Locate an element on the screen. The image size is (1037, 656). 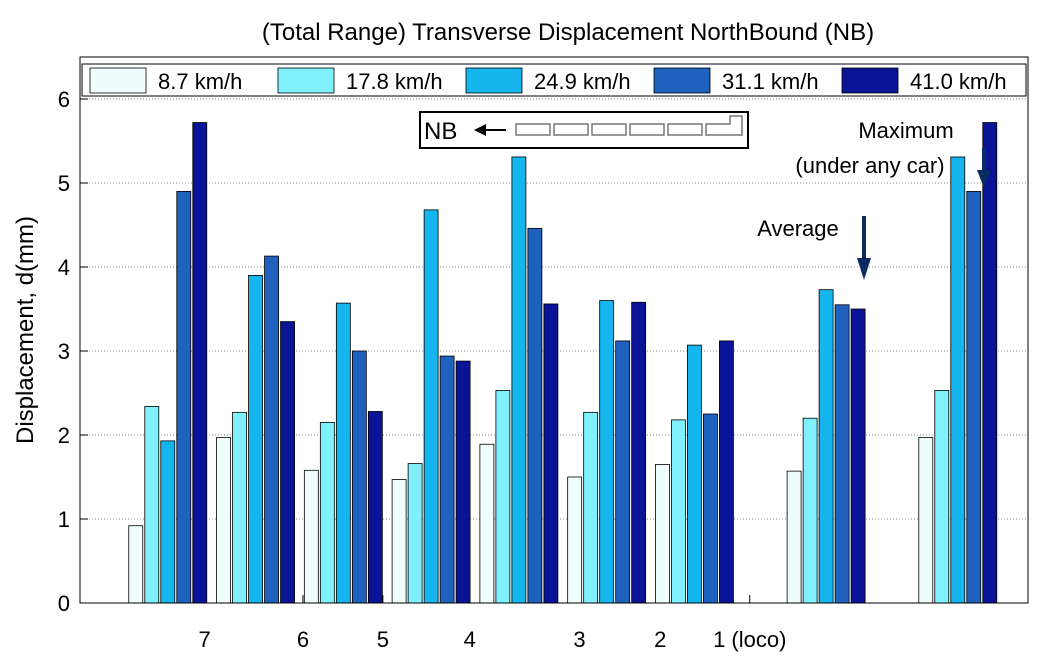
inset-box is located at coordinates (584, 130).